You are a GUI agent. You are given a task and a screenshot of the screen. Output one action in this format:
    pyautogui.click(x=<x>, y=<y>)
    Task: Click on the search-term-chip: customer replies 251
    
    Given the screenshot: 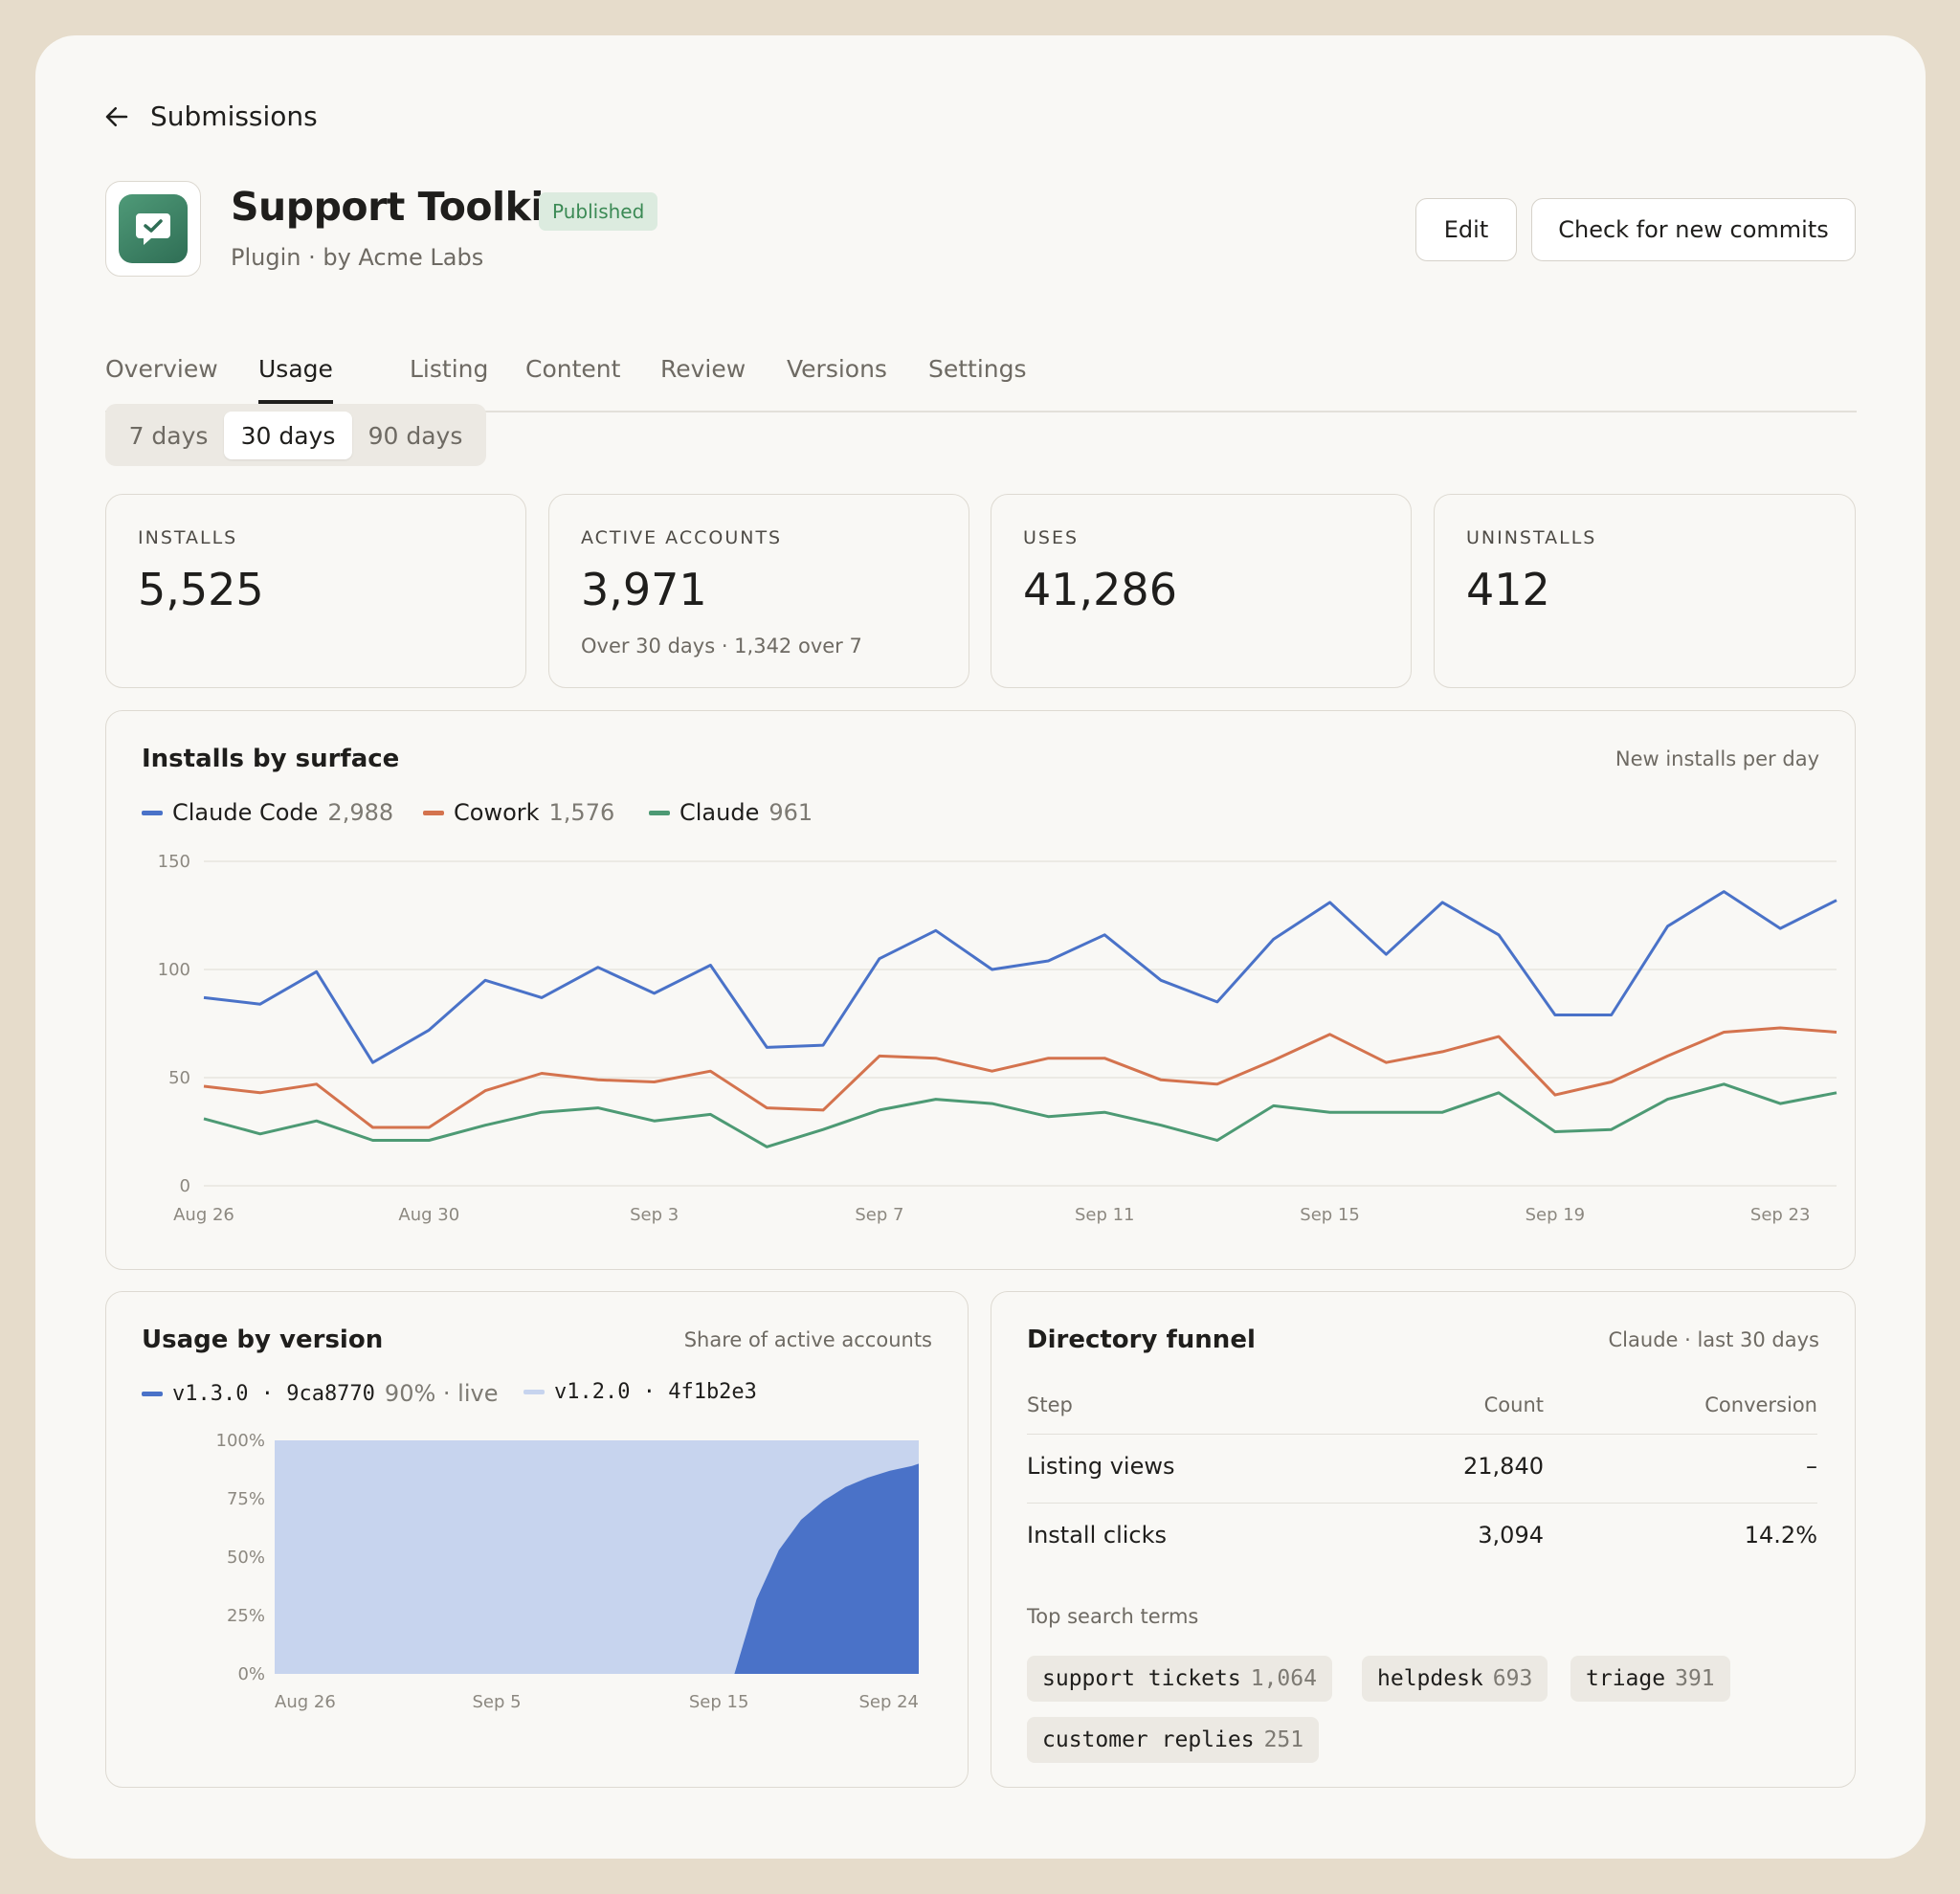 What is the action you would take?
    pyautogui.click(x=1173, y=1740)
    